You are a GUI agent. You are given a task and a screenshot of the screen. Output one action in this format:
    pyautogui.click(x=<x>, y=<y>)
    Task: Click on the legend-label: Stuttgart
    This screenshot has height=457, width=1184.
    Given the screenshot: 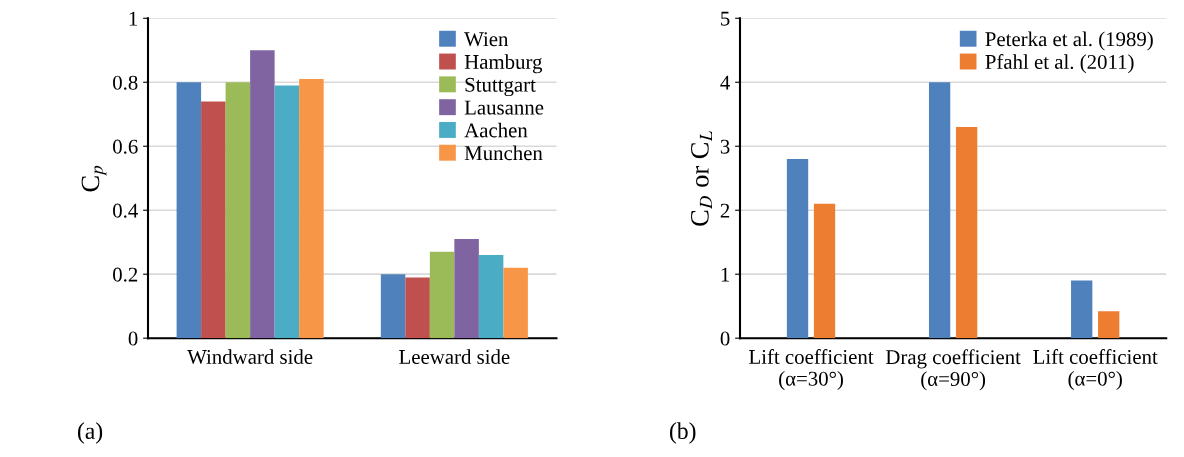 What is the action you would take?
    pyautogui.click(x=500, y=87)
    